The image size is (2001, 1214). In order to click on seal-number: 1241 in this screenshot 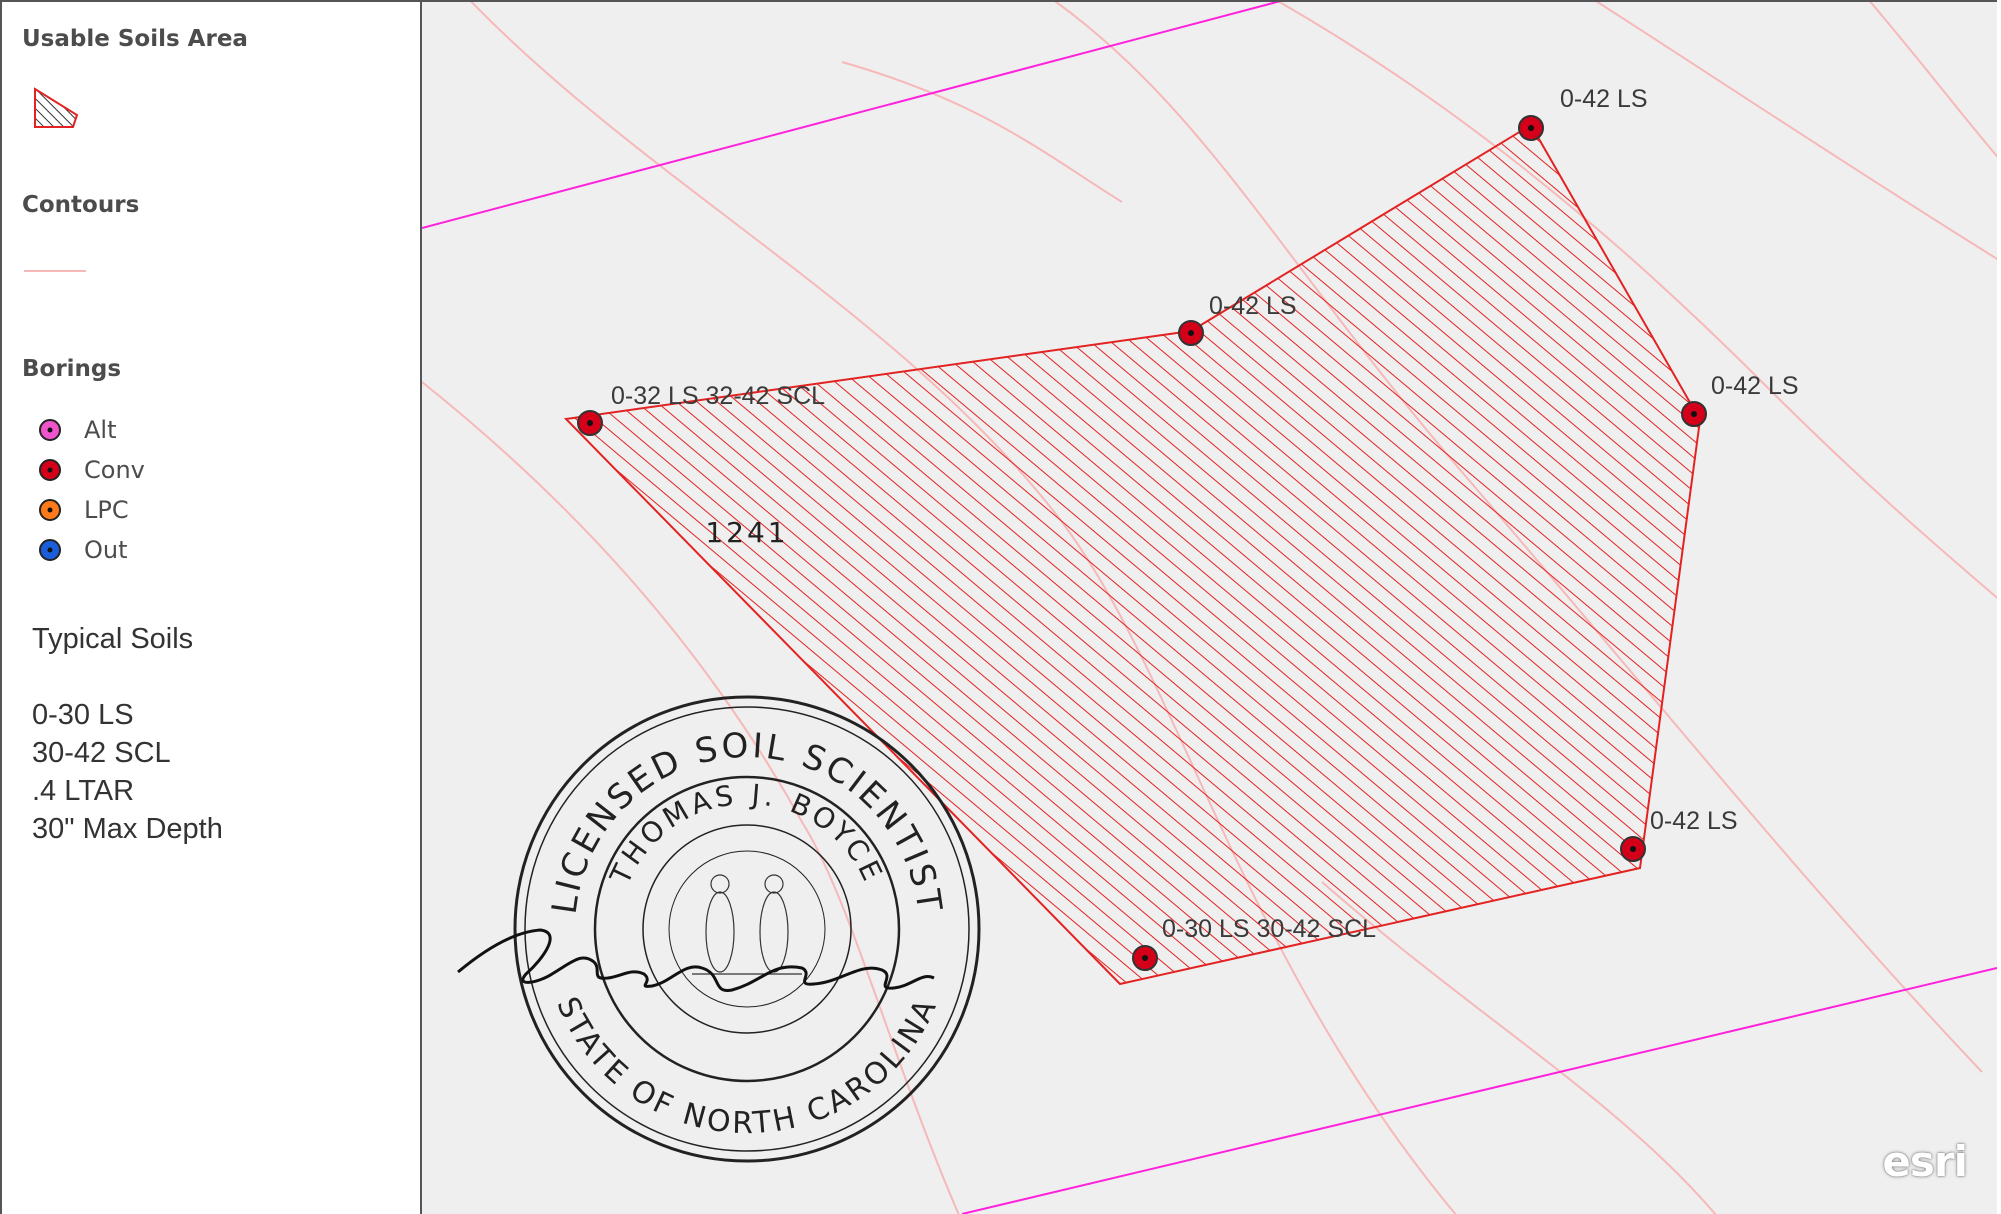, I will do `click(746, 532)`.